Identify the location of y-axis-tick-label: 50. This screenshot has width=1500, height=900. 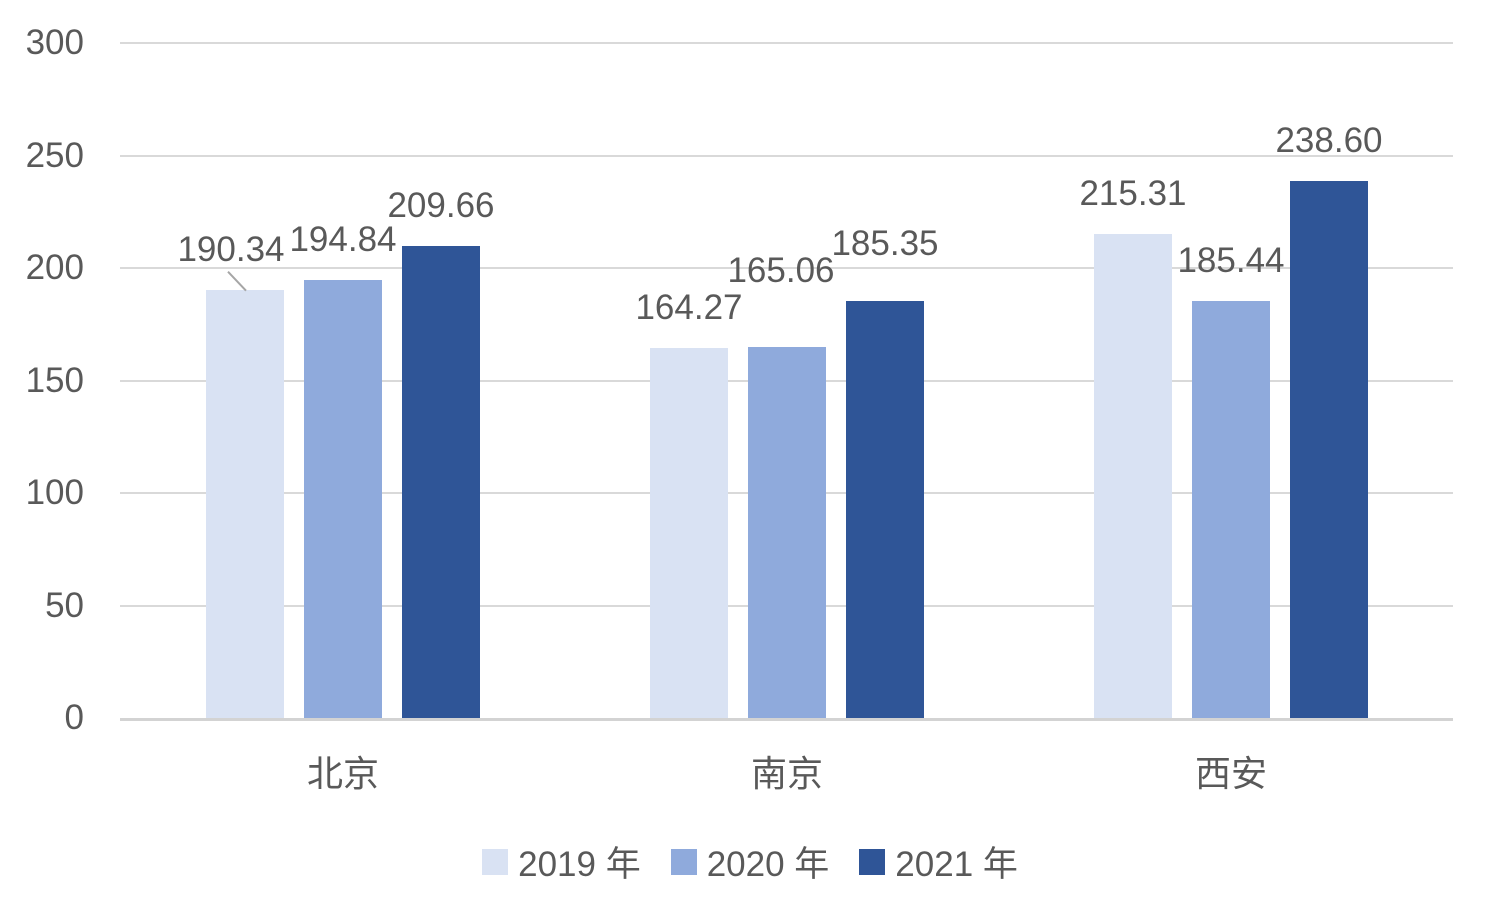
(64, 605).